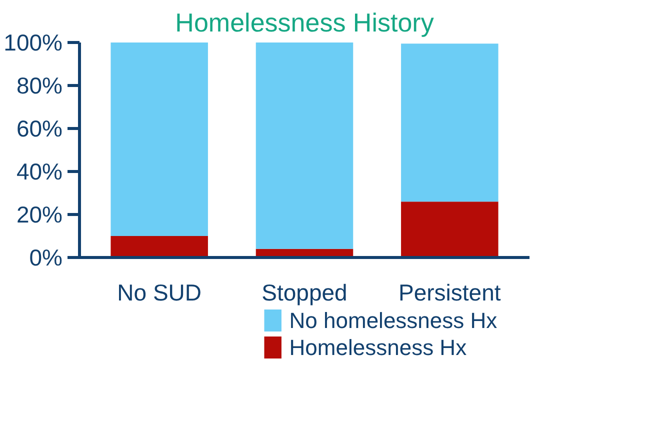 This screenshot has width=645, height=438. What do you see at coordinates (46, 257) in the screenshot?
I see `y-tick-label: 0%` at bounding box center [46, 257].